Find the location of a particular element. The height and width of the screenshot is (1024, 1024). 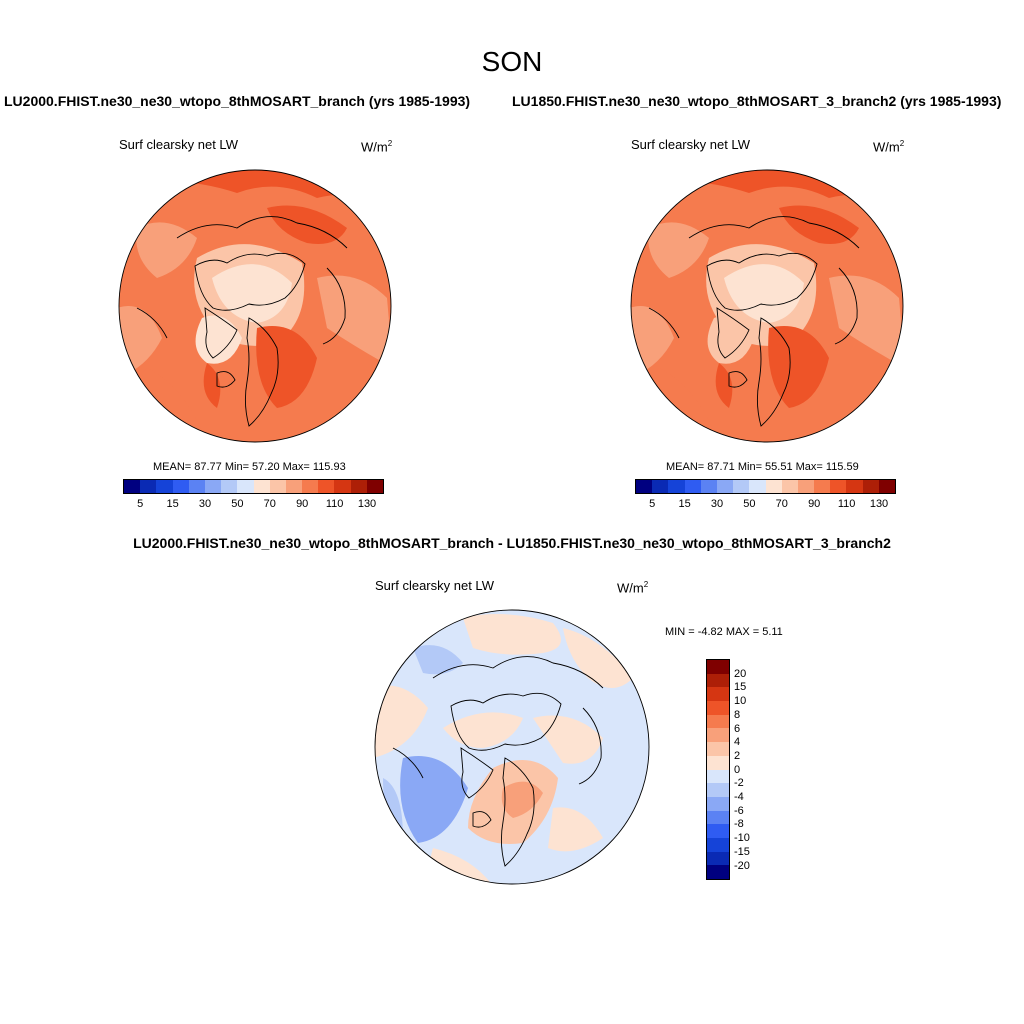

panel1-polar-map is located at coordinates (255, 306).